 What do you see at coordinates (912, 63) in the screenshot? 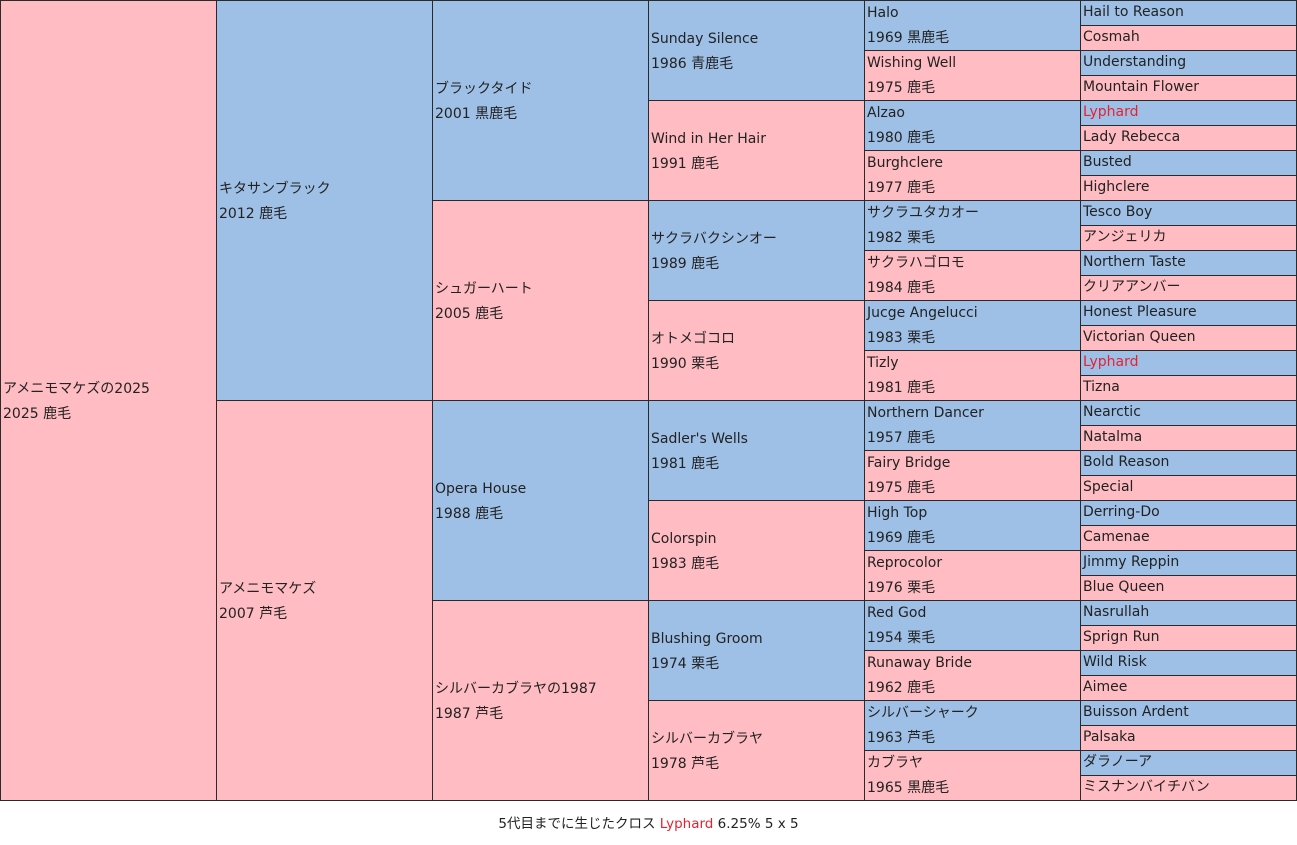
I see `horse-name: Wishing Well` at bounding box center [912, 63].